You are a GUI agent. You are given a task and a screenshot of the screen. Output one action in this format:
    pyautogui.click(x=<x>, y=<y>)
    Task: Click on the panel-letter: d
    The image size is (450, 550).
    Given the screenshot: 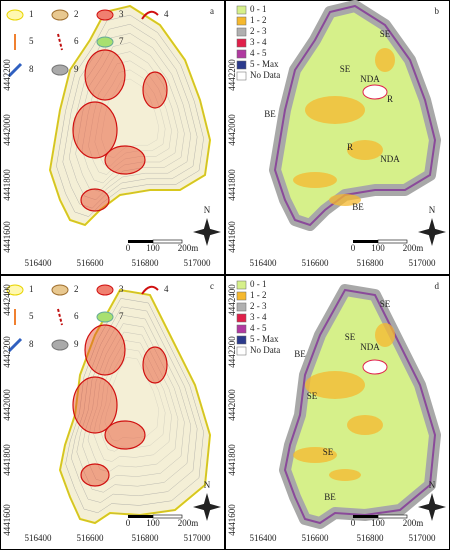 What is the action you would take?
    pyautogui.click(x=437, y=286)
    